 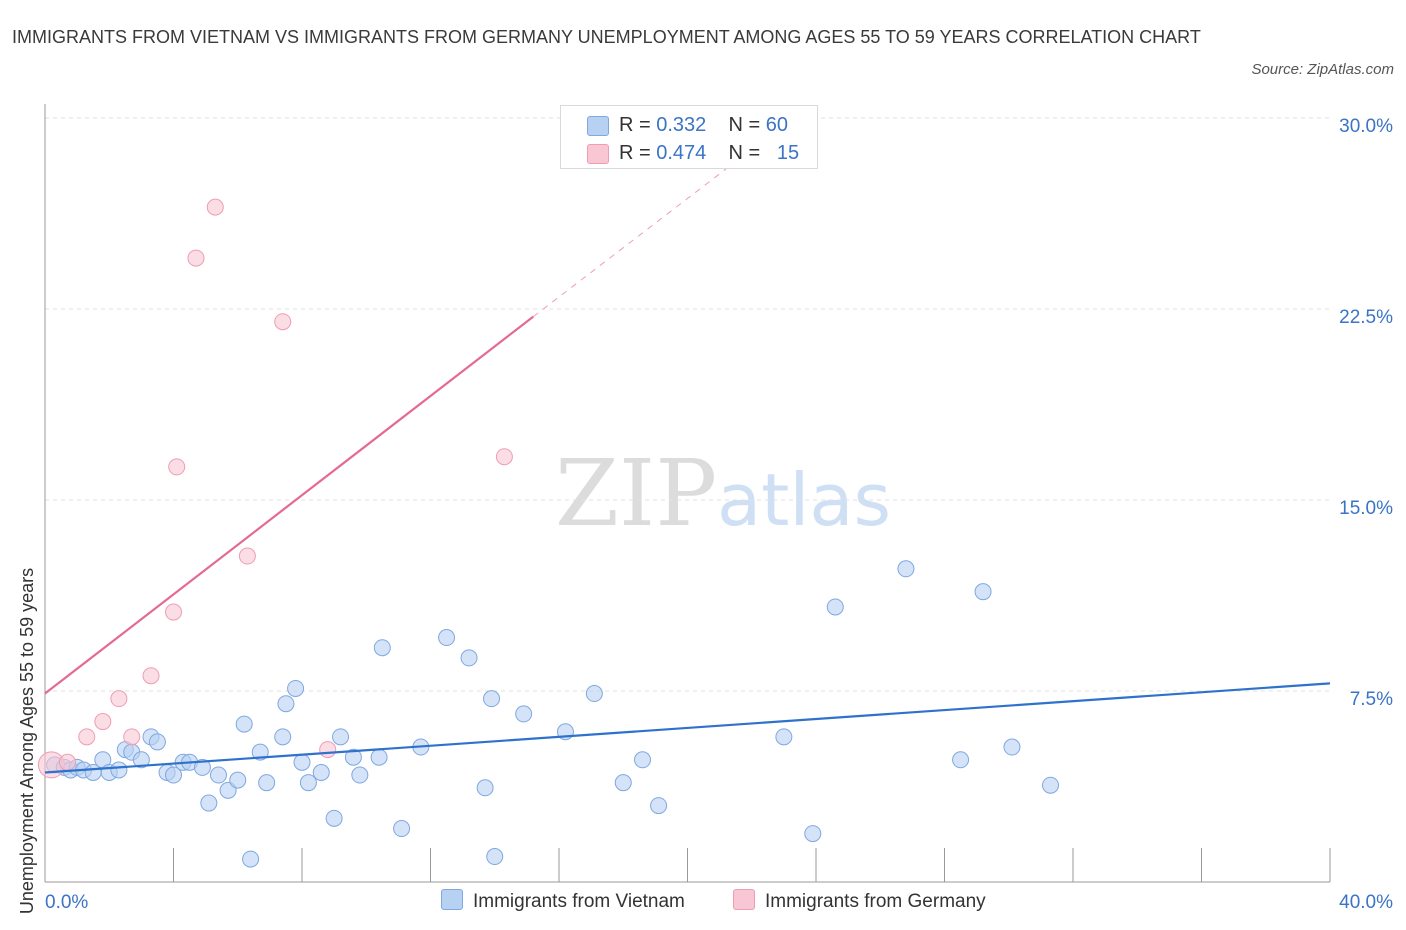 I want to click on germany-trend-line, so click(x=289, y=505).